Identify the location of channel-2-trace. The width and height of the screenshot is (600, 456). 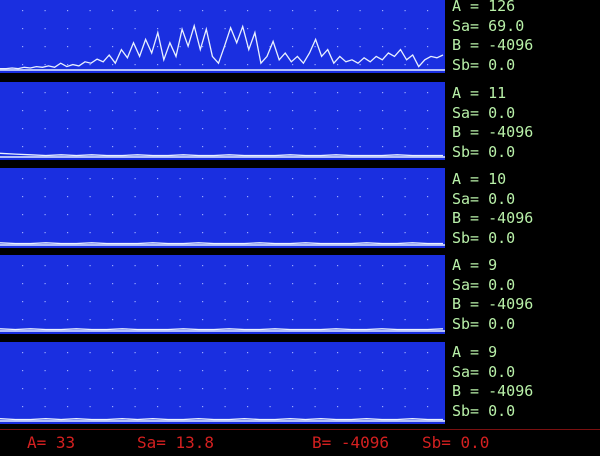
(222, 125).